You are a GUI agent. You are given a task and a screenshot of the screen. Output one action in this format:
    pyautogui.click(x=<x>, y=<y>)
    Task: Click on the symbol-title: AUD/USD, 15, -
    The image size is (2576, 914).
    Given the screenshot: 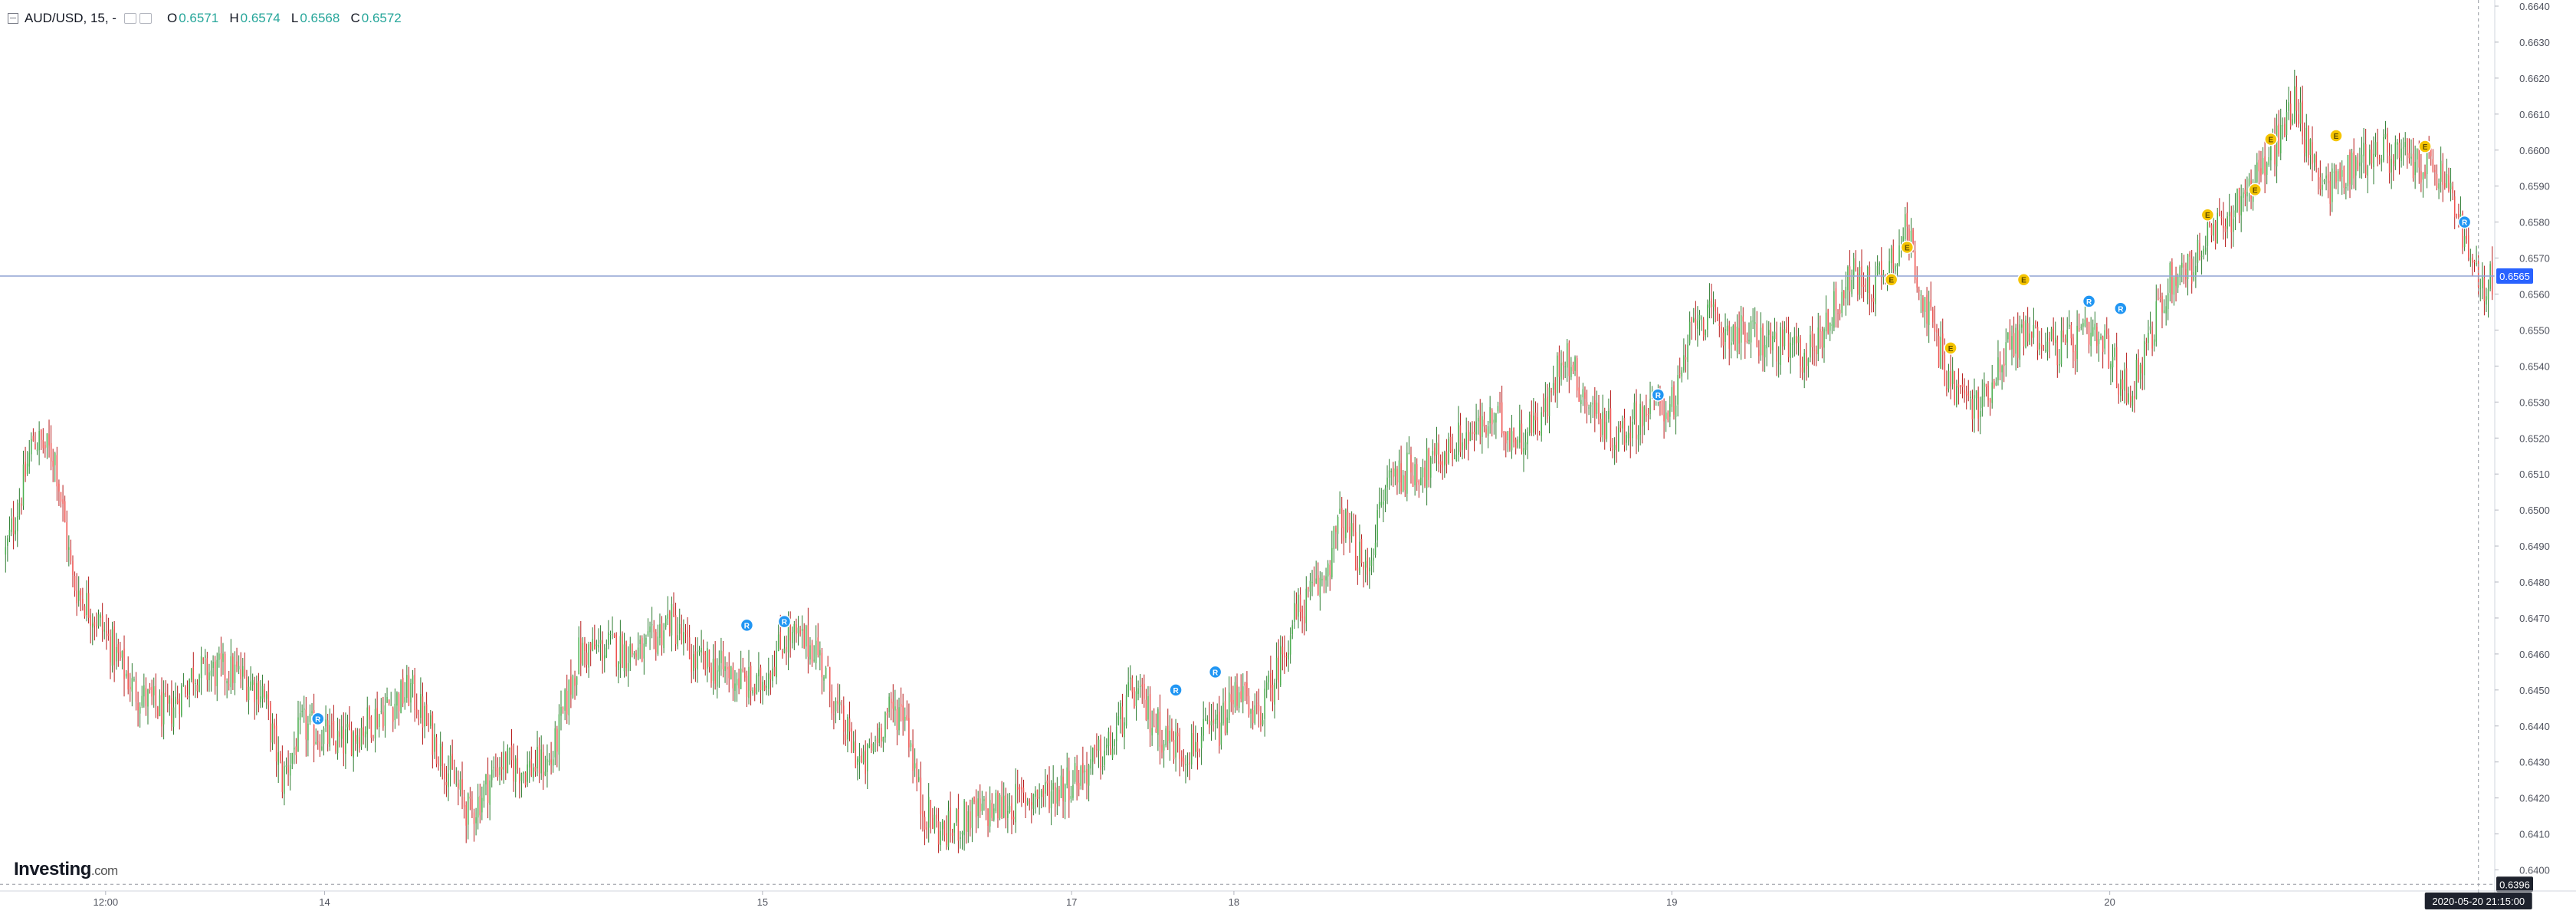 What is the action you would take?
    pyautogui.click(x=70, y=18)
    